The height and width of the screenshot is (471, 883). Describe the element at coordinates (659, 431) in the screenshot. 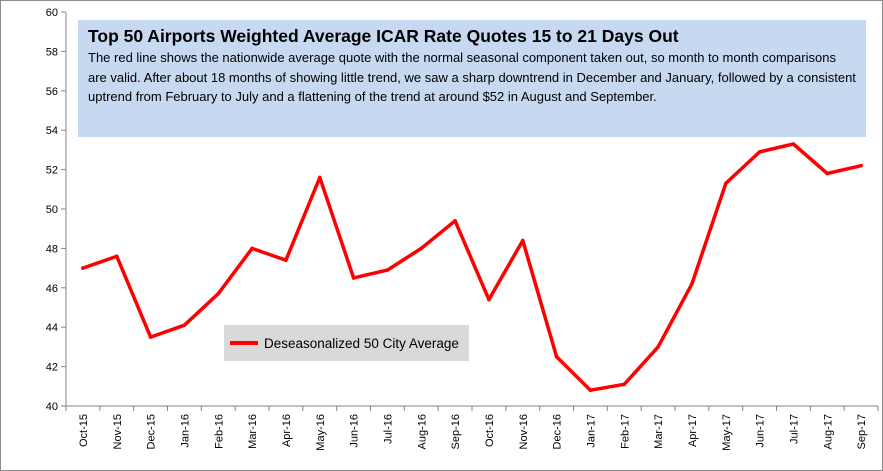

I see `x-tick-label: Mar-17` at that location.